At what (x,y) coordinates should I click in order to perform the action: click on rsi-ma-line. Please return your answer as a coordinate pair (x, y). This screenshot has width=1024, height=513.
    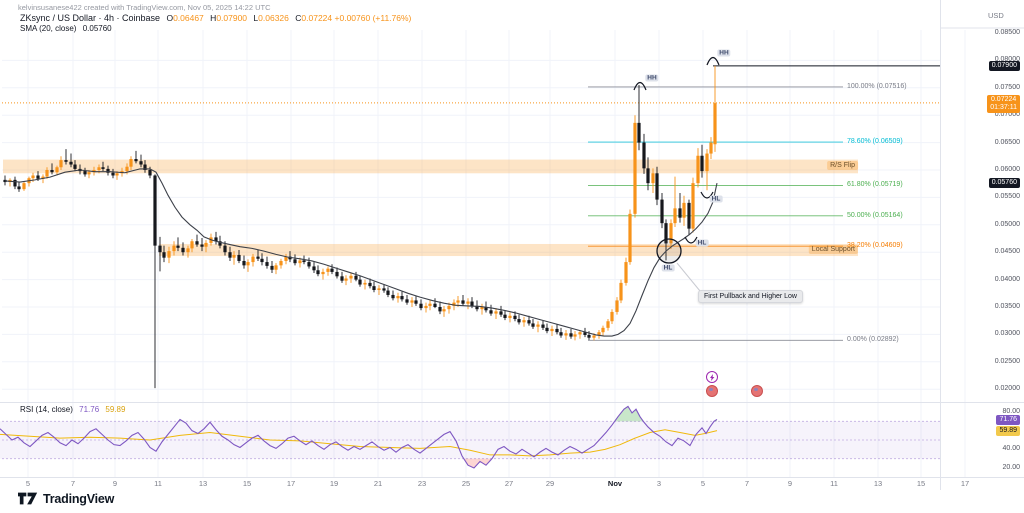
    Looking at the image, I should click on (359, 443).